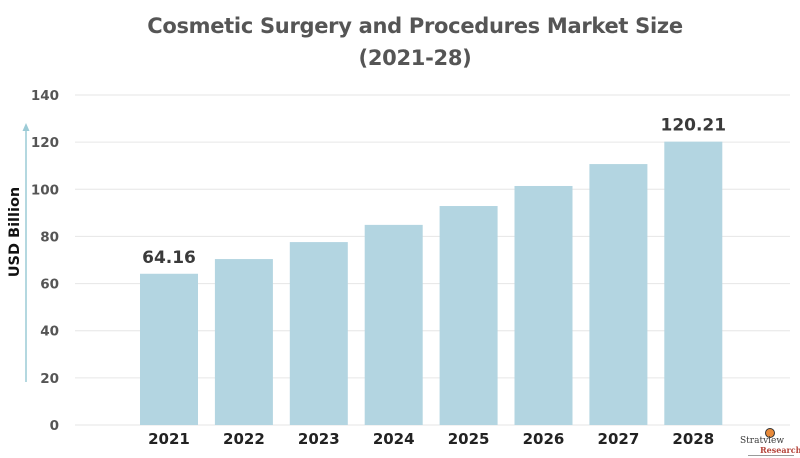 The height and width of the screenshot is (458, 800). What do you see at coordinates (693, 439) in the screenshot?
I see `x-tick-label: 2028` at bounding box center [693, 439].